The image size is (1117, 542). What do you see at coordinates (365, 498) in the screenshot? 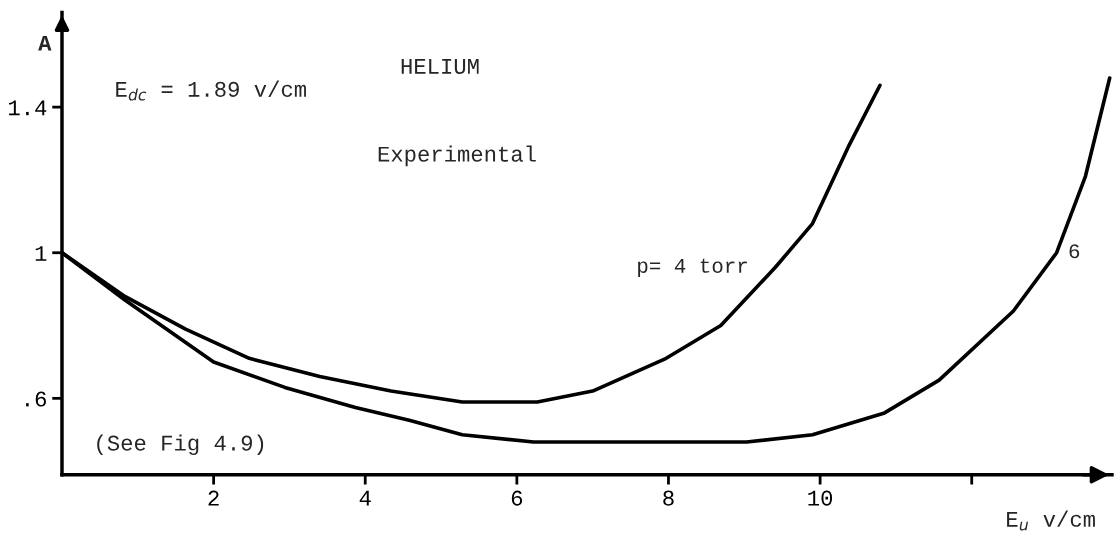
I see `x-tick-label: 4` at bounding box center [365, 498].